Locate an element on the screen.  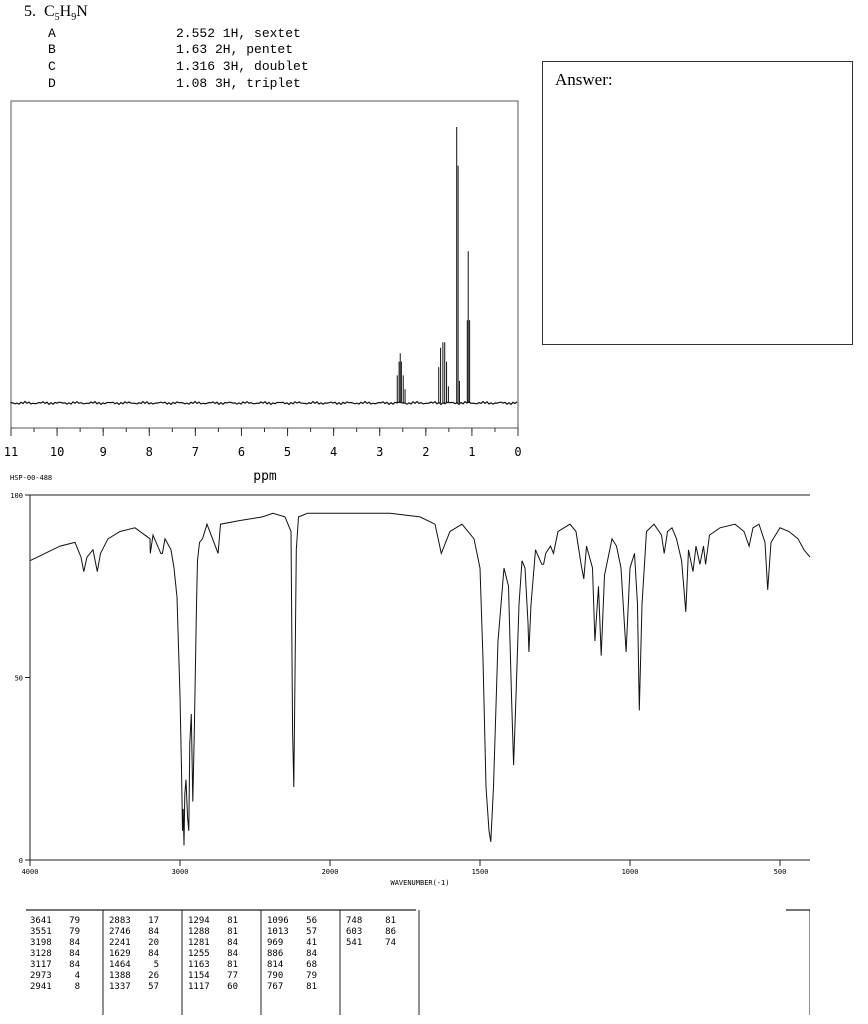
ir-table-wavenumber: 1629 is located at coordinates (120, 954).